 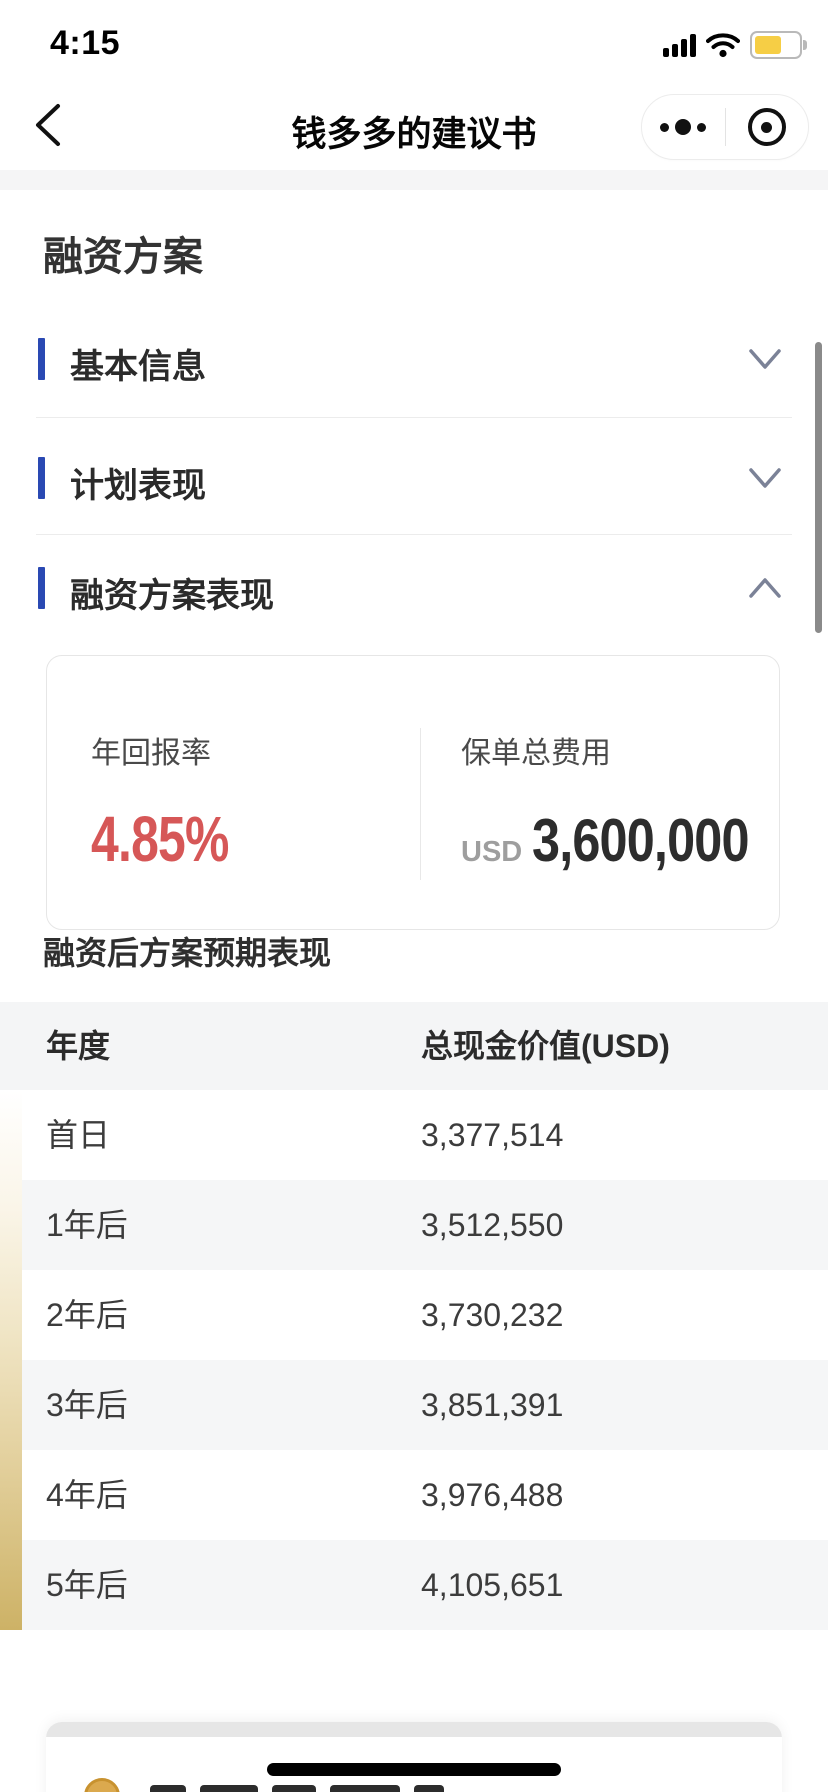 I want to click on table-row: 1年后 3,512,550, so click(x=414, y=1225).